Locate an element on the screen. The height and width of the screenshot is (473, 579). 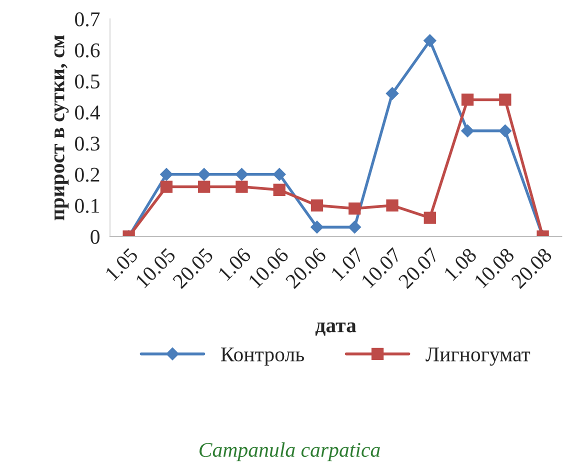
x-axis-title: дата is located at coordinates (335, 329).